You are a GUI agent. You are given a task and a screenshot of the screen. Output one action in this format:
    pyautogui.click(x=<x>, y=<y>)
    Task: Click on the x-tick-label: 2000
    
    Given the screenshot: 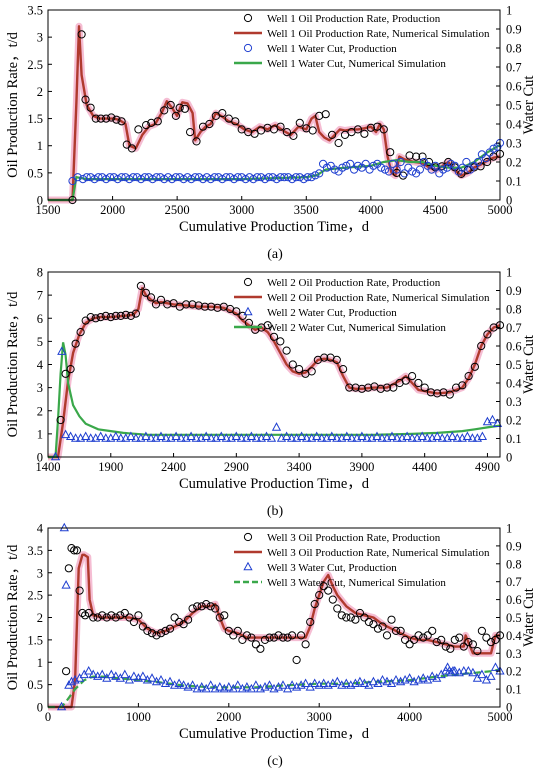 What is the action you would take?
    pyautogui.click(x=228, y=717)
    